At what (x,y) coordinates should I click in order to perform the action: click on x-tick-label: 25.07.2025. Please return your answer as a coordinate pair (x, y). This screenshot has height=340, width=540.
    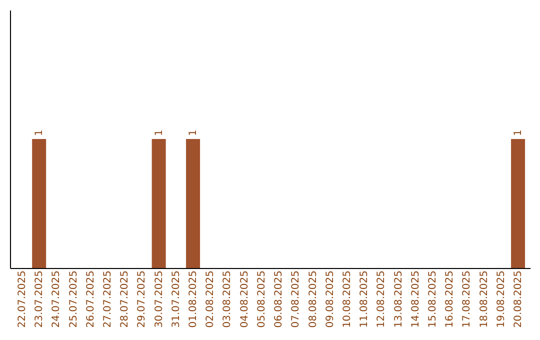
    Looking at the image, I should click on (74, 299).